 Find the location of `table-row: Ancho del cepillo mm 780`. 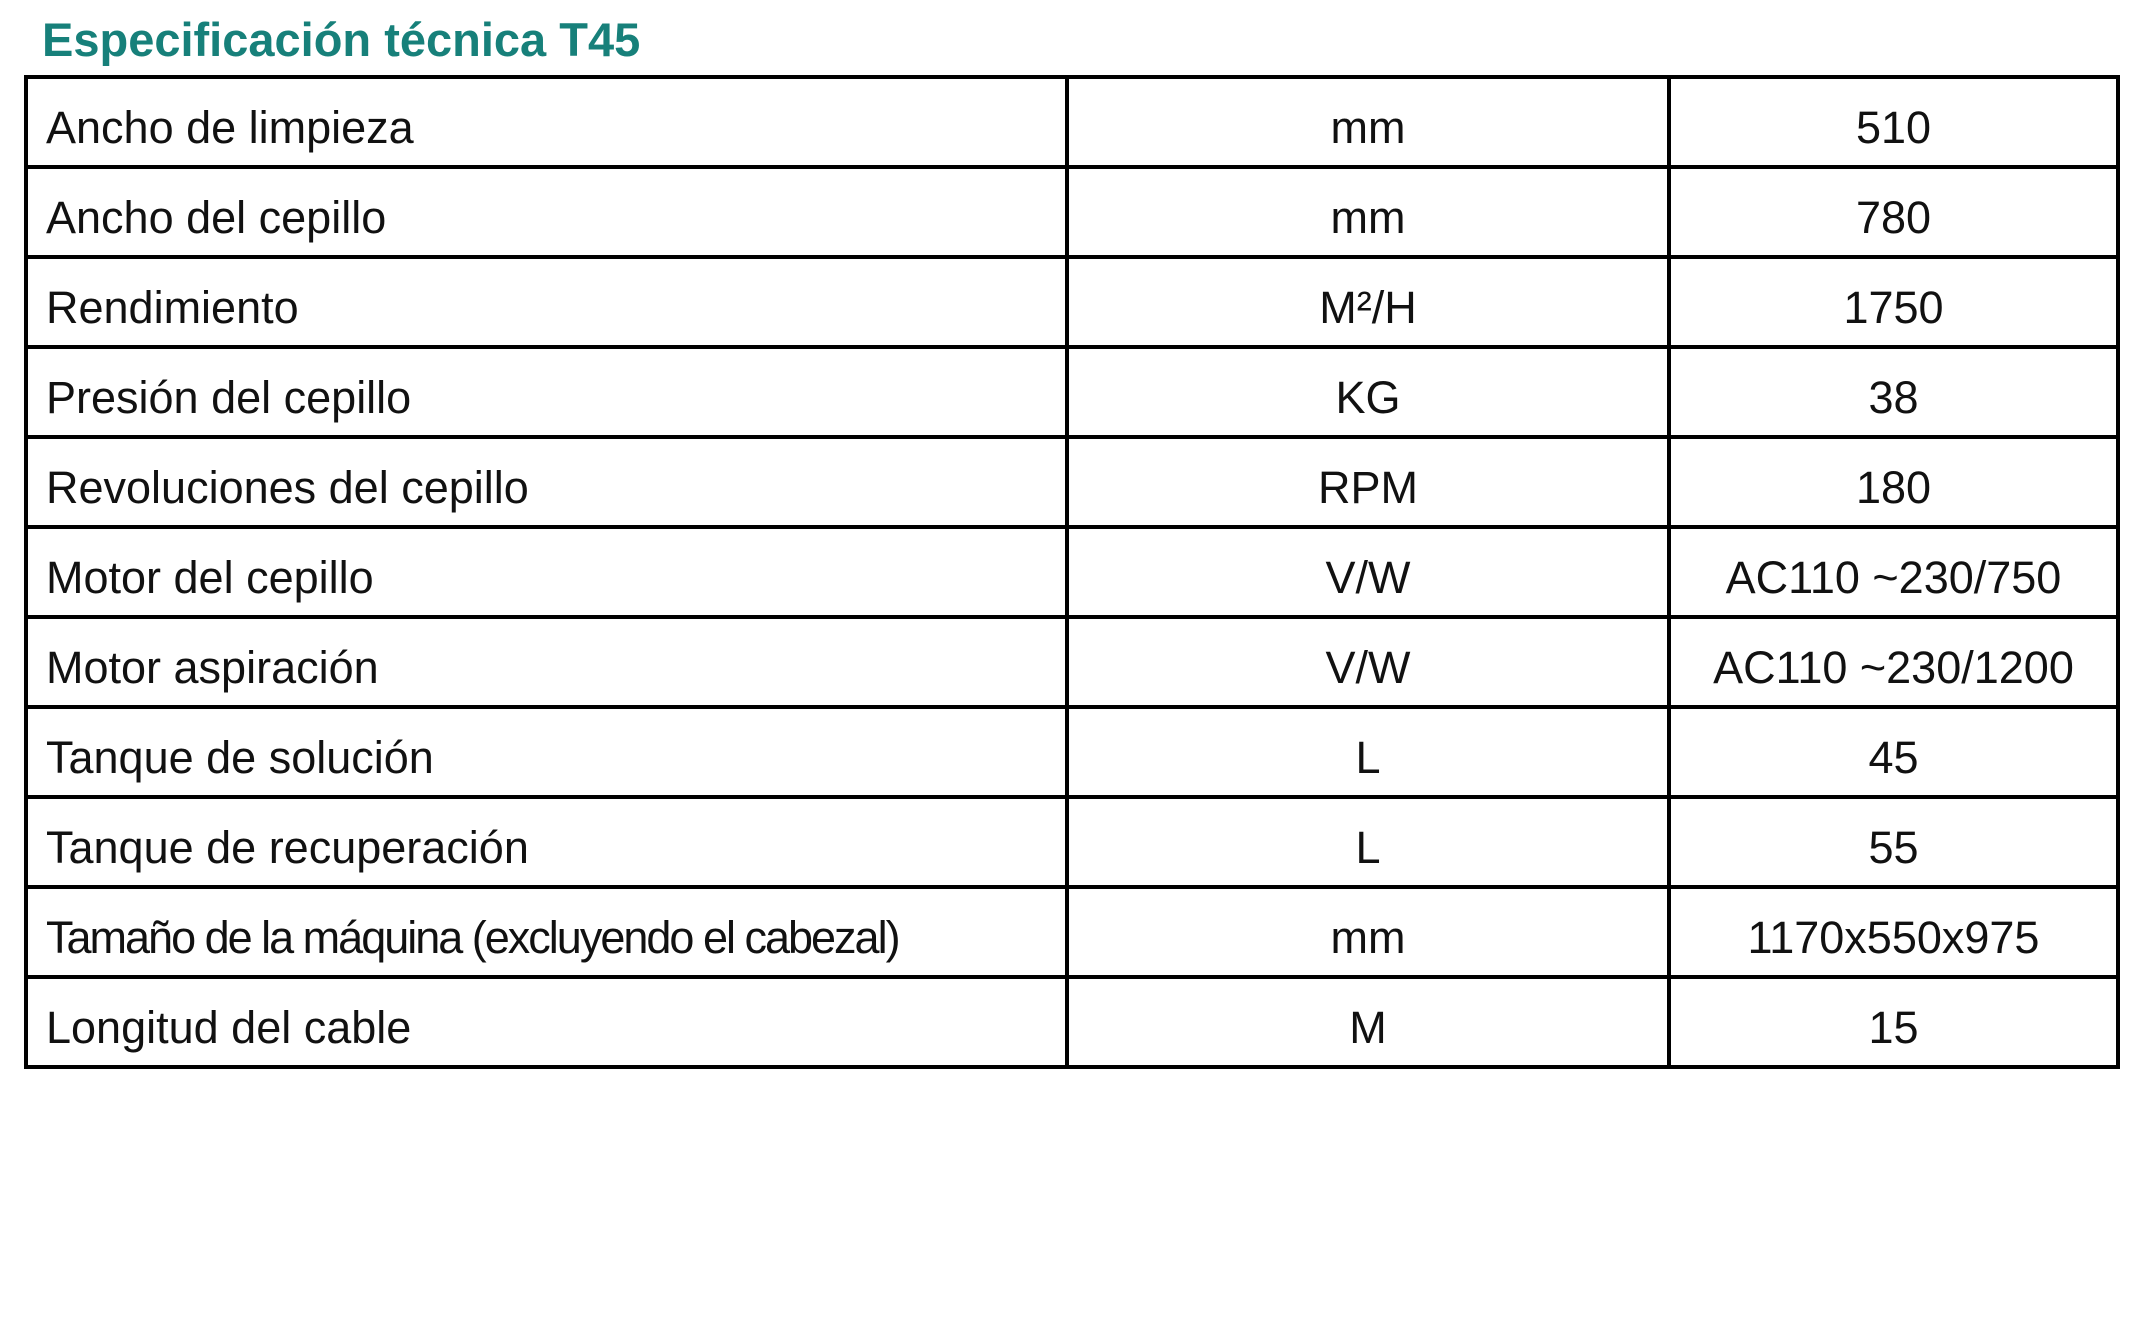

table-row: Ancho del cepillo mm 780 is located at coordinates (1072, 212).